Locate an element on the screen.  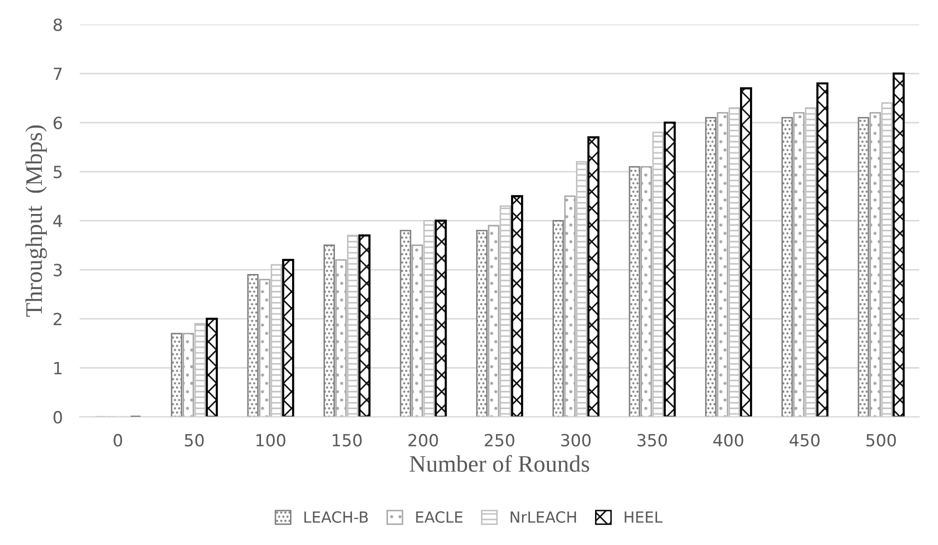
y-tick-label: 7 is located at coordinates (58, 74).